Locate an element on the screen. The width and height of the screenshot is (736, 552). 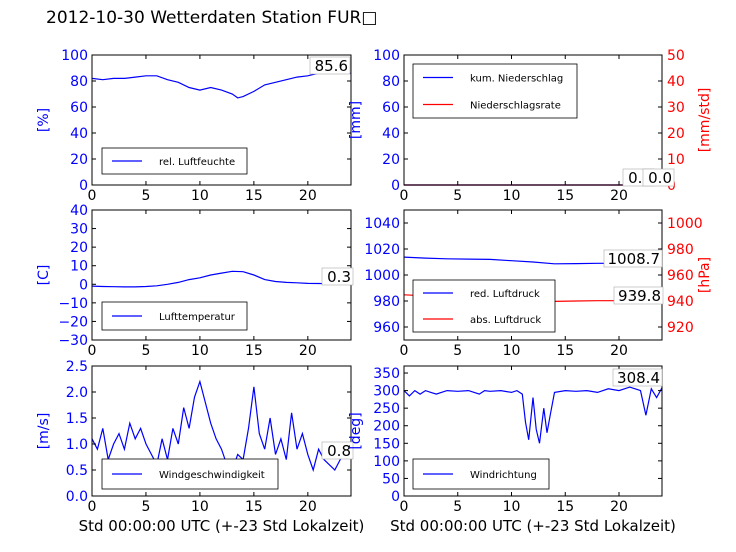
y-tick-label: 1.5 is located at coordinates (77, 419).